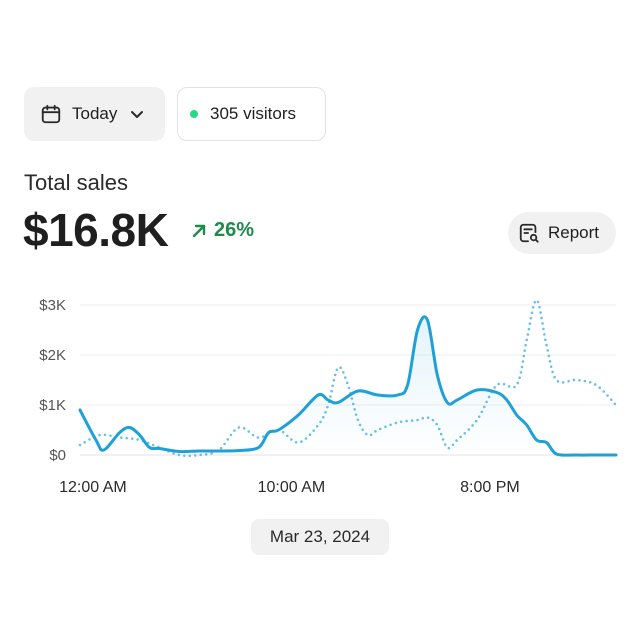  I want to click on report-label: Report, so click(574, 232).